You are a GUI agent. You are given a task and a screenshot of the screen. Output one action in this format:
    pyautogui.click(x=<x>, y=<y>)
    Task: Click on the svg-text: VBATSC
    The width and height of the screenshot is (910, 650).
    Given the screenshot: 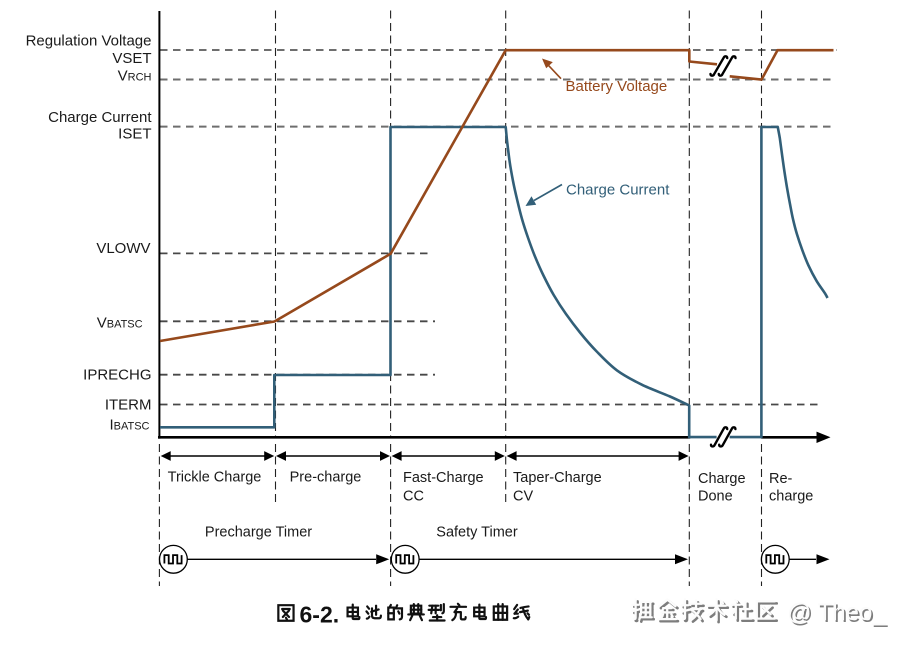 What is the action you would take?
    pyautogui.click(x=120, y=323)
    